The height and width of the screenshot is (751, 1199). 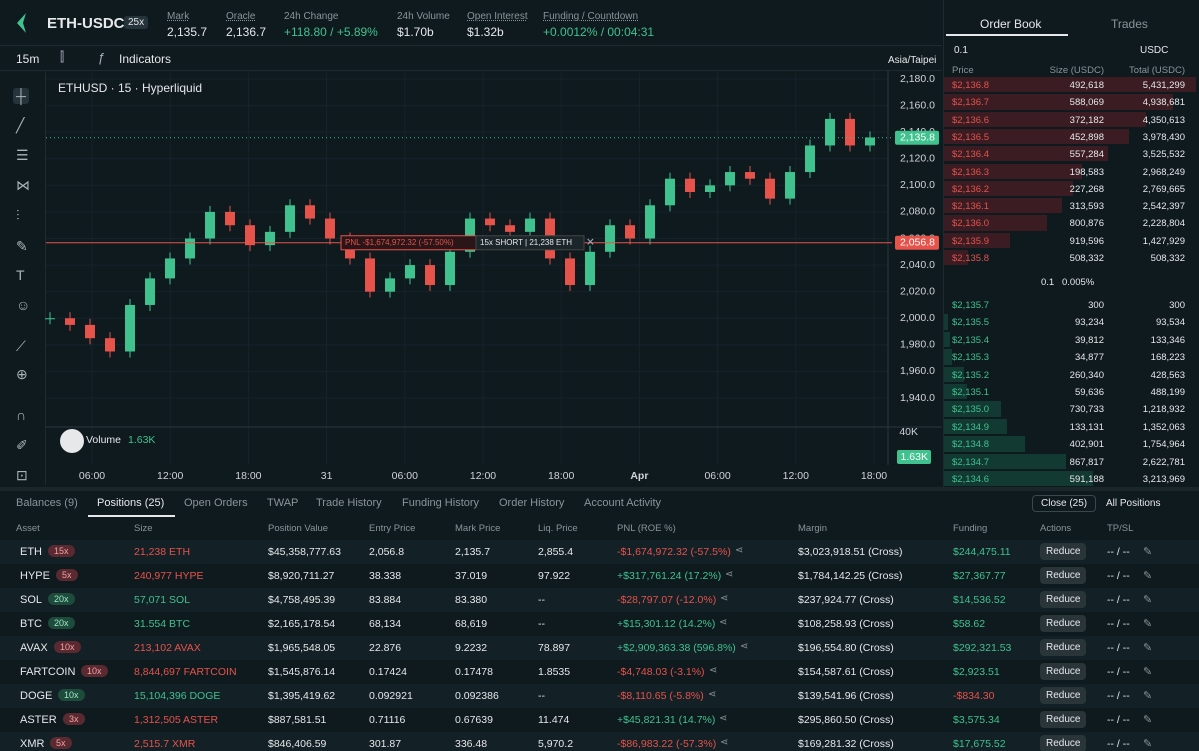 What do you see at coordinates (970, 224) in the screenshot?
I see `ob-price: $2,136.0` at bounding box center [970, 224].